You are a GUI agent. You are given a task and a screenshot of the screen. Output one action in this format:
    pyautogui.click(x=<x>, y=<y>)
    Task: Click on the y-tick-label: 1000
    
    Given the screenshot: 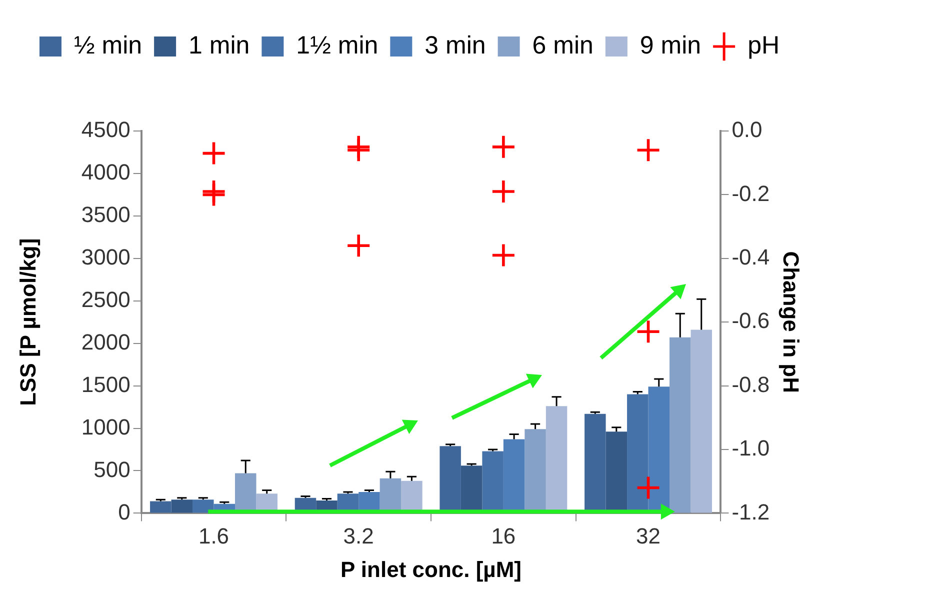 What is the action you would take?
    pyautogui.click(x=105, y=427)
    